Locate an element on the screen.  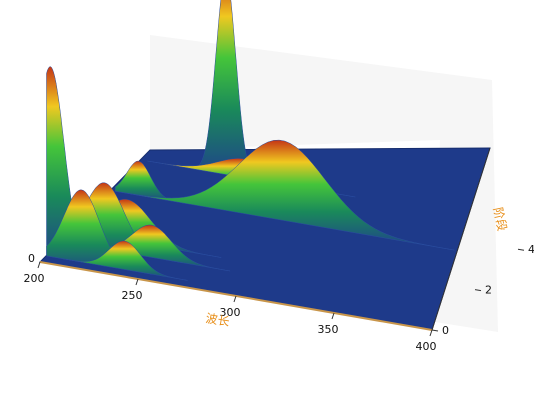
y-tick-label-1: 2 is located at coordinates (488, 290).